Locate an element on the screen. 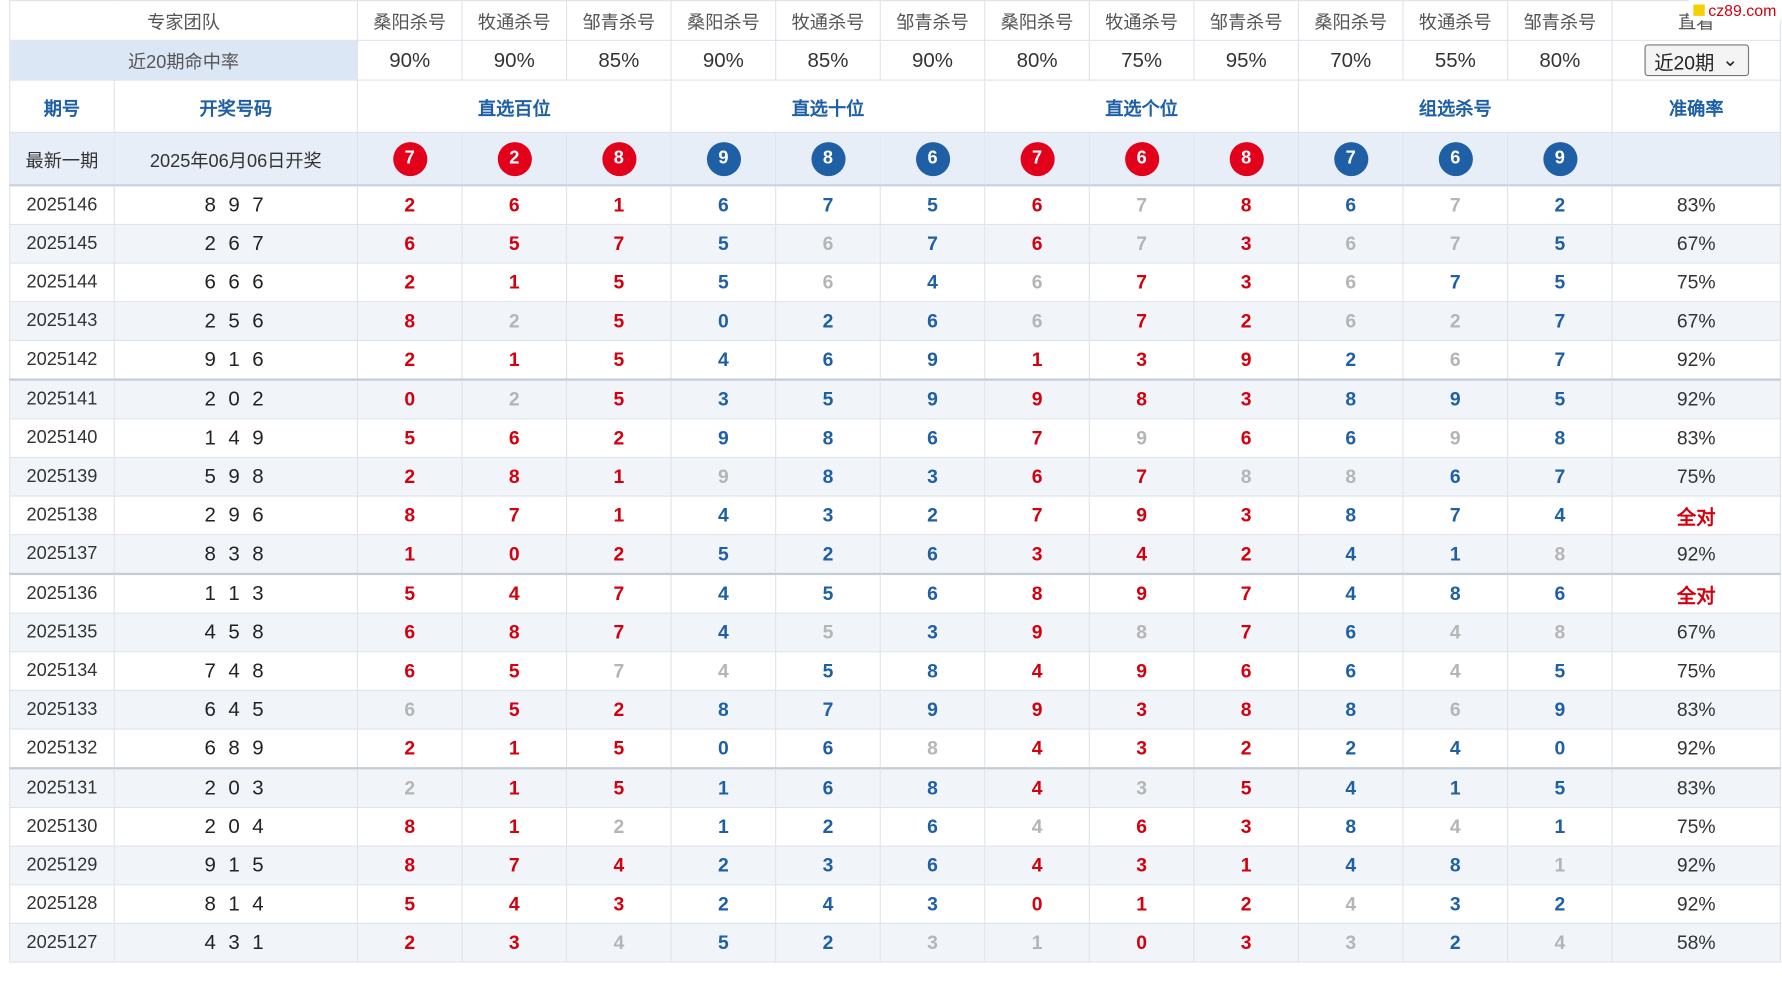 The width and height of the screenshot is (1782, 990). col-hundreds-header: 直选百位 is located at coordinates (514, 106).